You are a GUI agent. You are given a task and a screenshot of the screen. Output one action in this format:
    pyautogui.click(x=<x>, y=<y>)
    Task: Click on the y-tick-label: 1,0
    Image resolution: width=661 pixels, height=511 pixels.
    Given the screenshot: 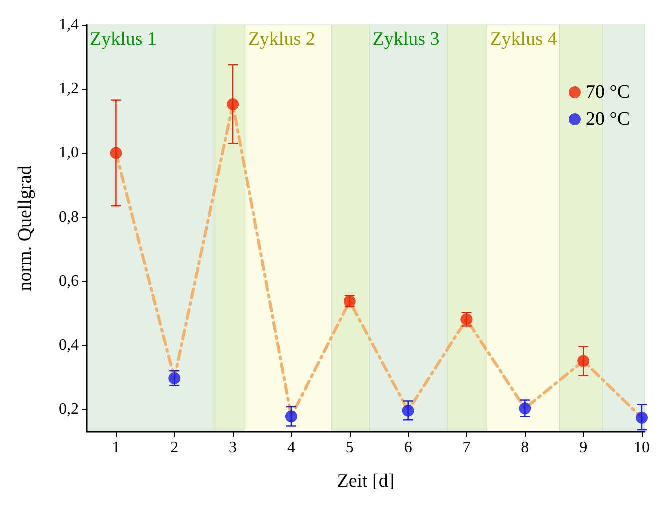 What is the action you would take?
    pyautogui.click(x=69, y=153)
    